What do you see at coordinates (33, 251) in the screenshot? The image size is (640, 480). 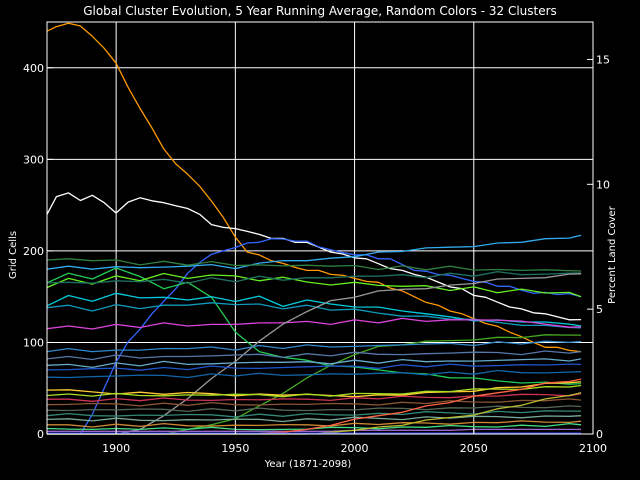 I see `y-tick-label-2: 200` at bounding box center [33, 251].